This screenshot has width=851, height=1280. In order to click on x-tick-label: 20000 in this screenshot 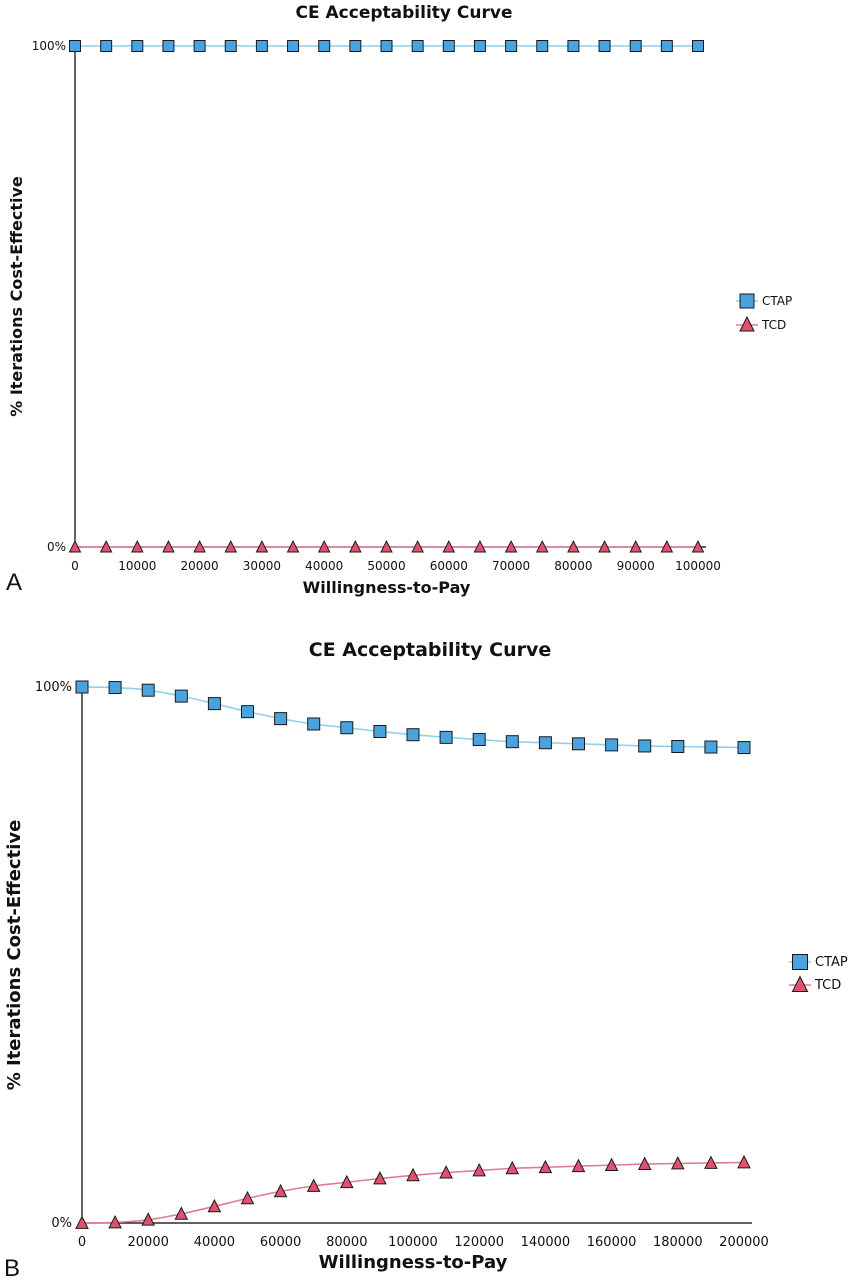, I will do `click(200, 566)`.